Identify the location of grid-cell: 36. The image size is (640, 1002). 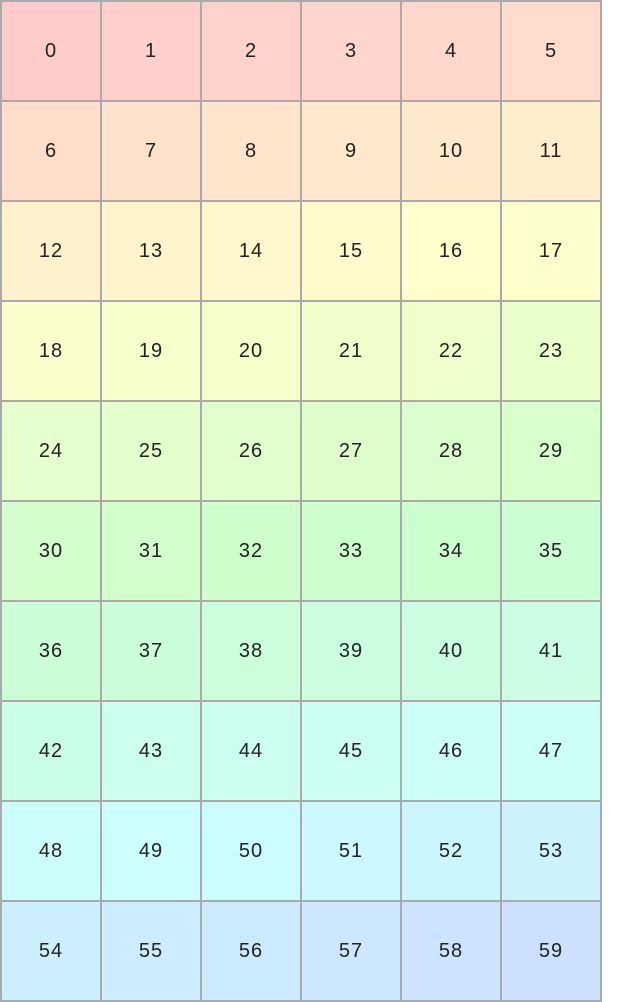
(51, 651).